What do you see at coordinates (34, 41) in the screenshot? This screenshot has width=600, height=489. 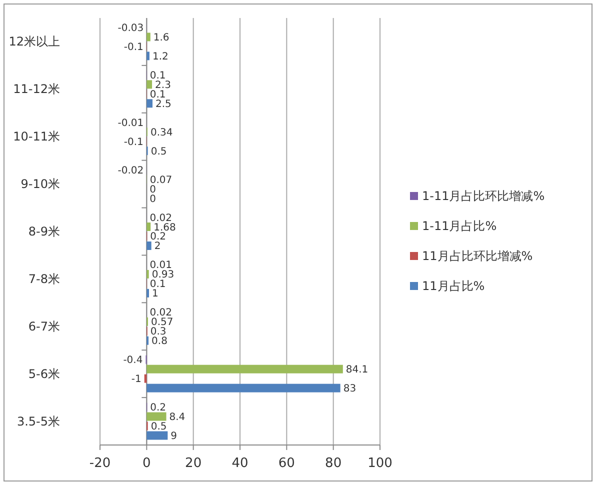 I see `y-tick-label: 12米以上` at bounding box center [34, 41].